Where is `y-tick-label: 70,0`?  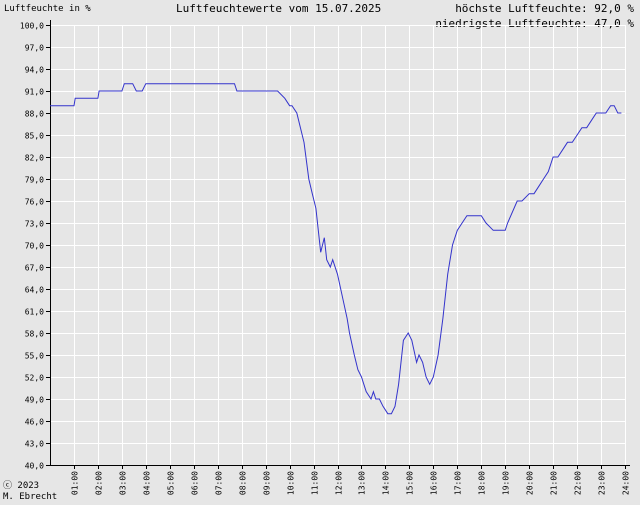
y-tick-label: 70,0 is located at coordinates (34, 246).